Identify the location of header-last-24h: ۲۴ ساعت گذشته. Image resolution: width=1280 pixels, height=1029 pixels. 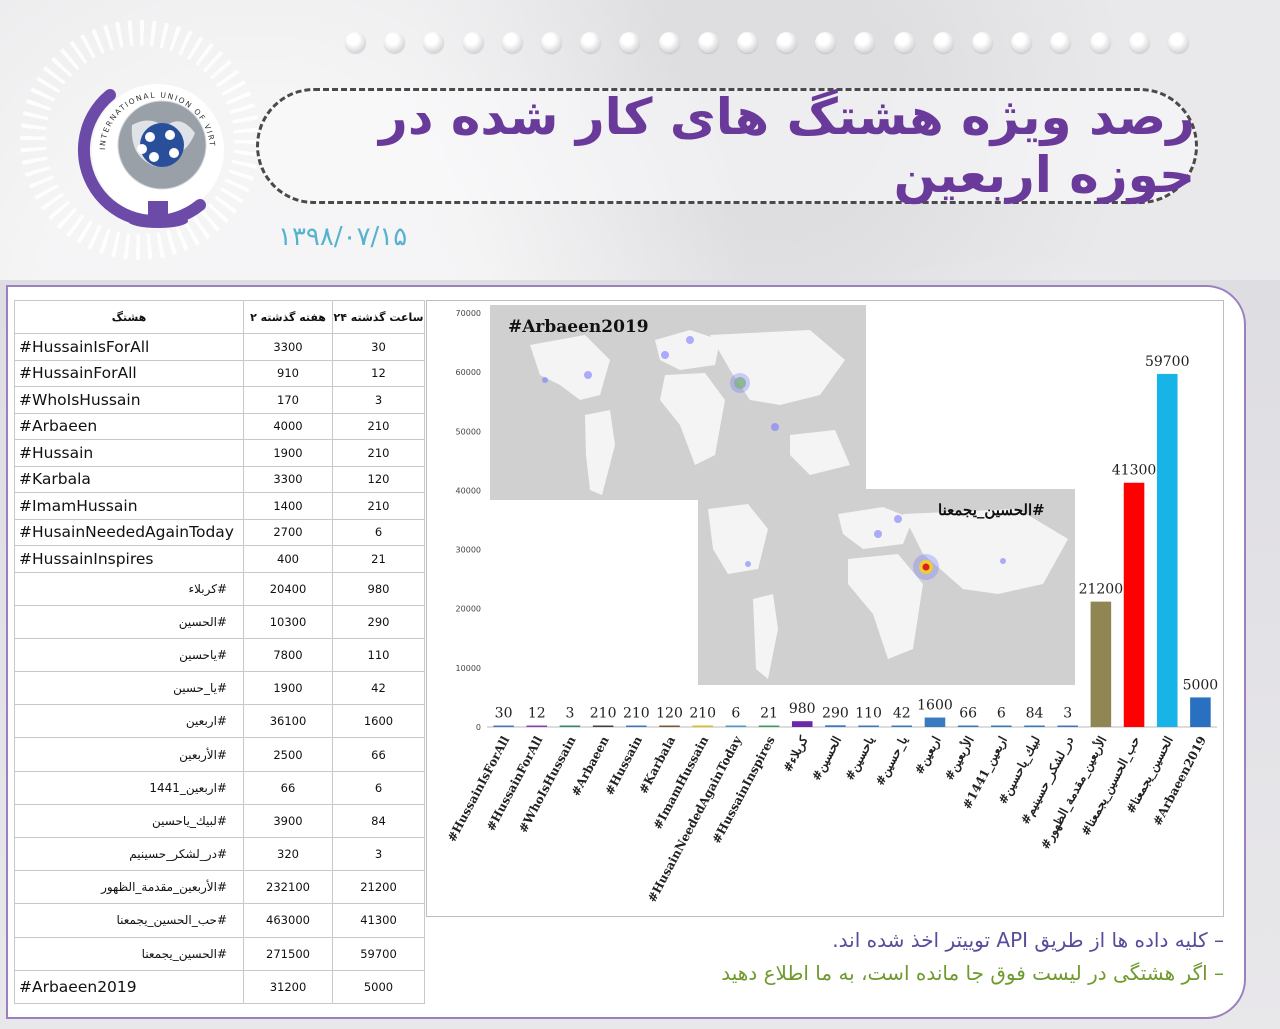
(378, 317).